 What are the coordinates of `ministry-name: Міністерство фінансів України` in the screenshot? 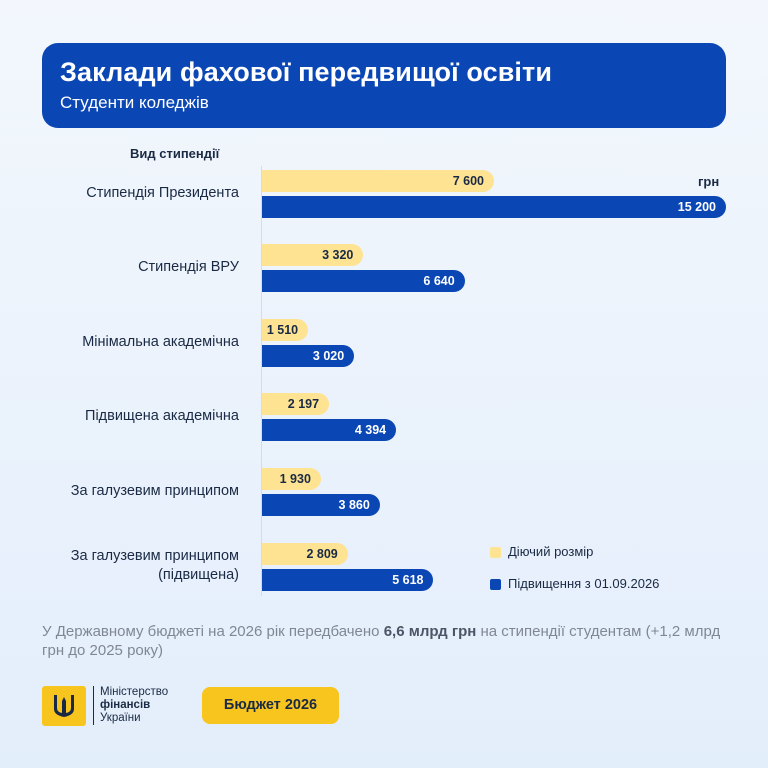 It's located at (130, 705).